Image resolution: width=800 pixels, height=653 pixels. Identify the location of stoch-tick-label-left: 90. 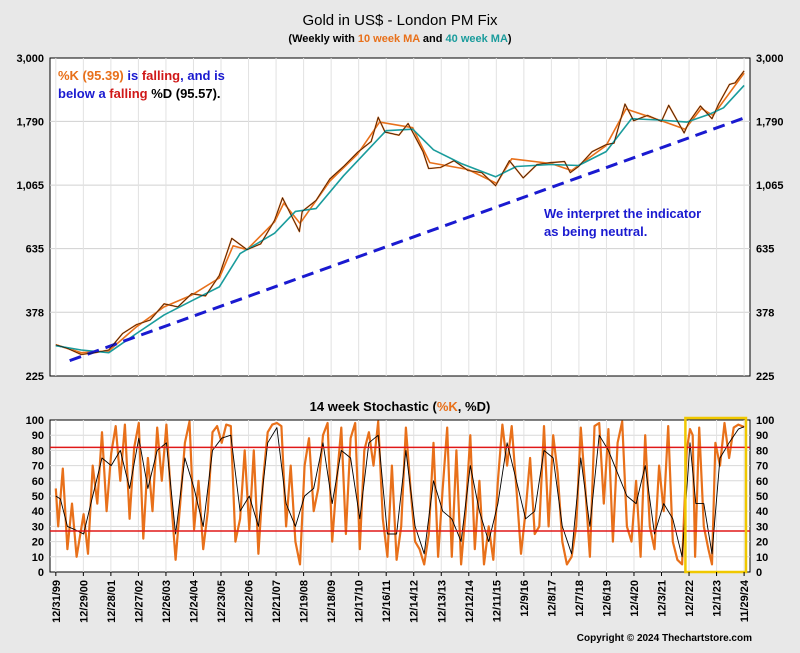
(38, 436).